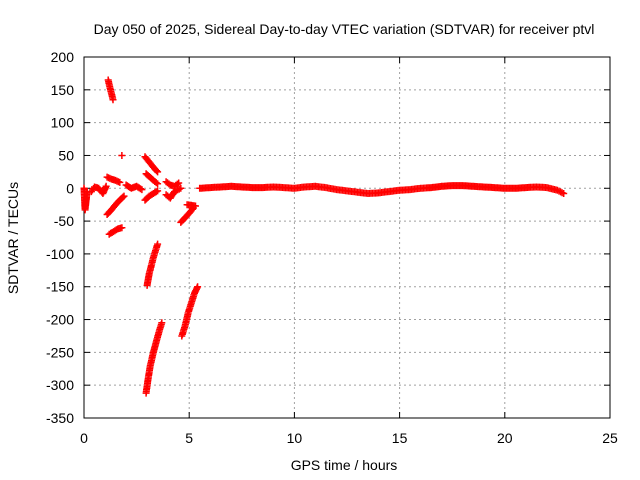 The image size is (640, 480). Describe the element at coordinates (344, 465) in the screenshot. I see `x-axis-label: GPS time / hours` at that location.